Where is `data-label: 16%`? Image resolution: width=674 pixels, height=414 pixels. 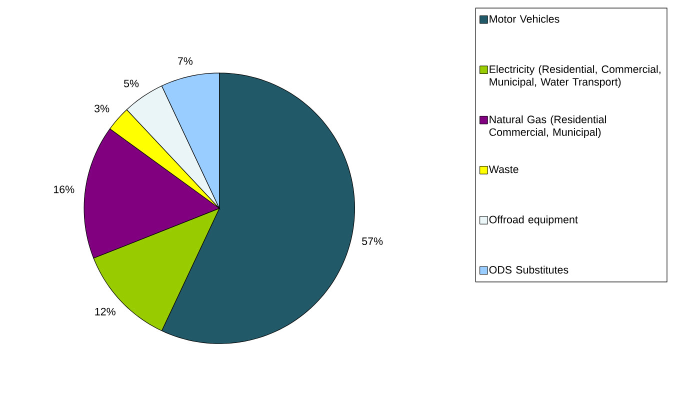
data-label: 16% is located at coordinates (64, 190).